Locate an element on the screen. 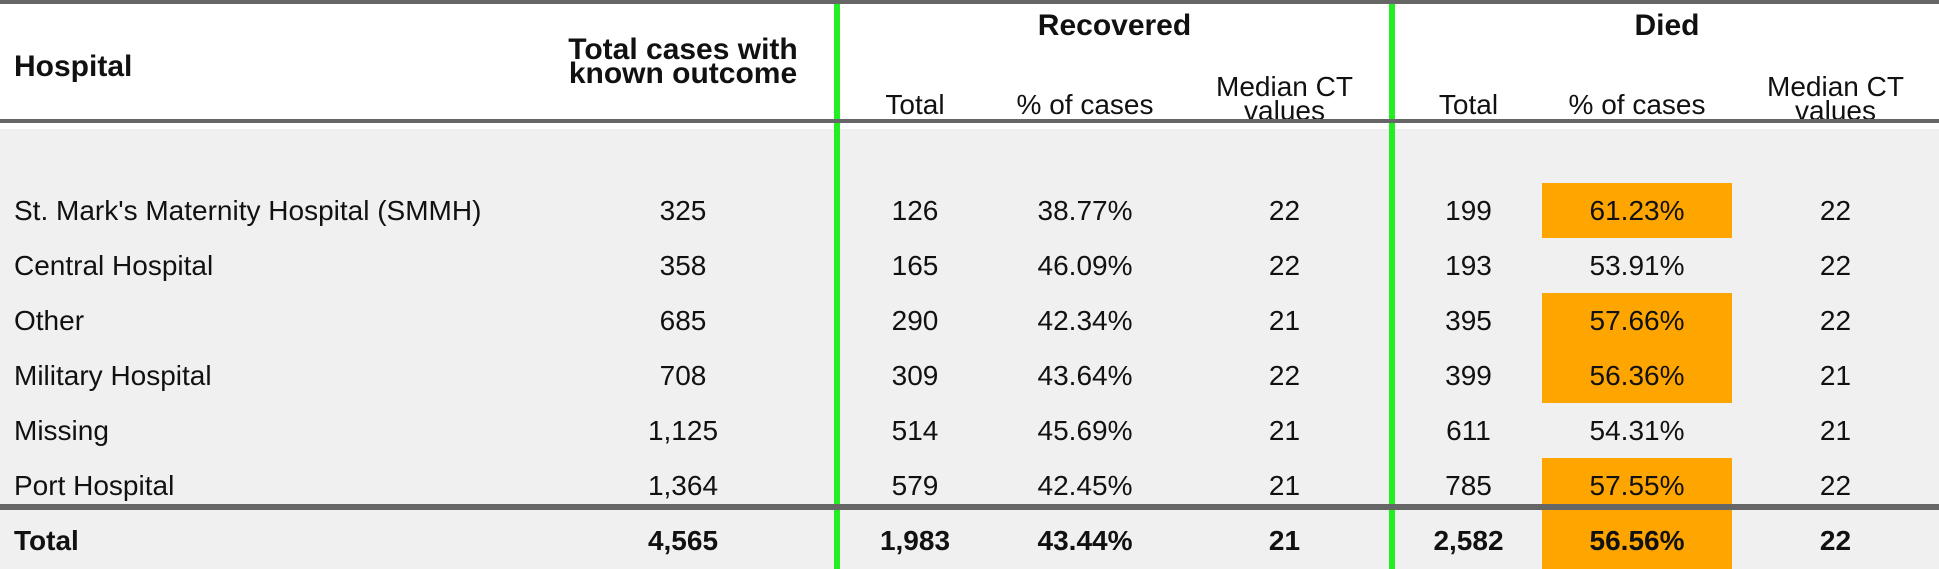  died-total-cell: 785 is located at coordinates (1465, 485).